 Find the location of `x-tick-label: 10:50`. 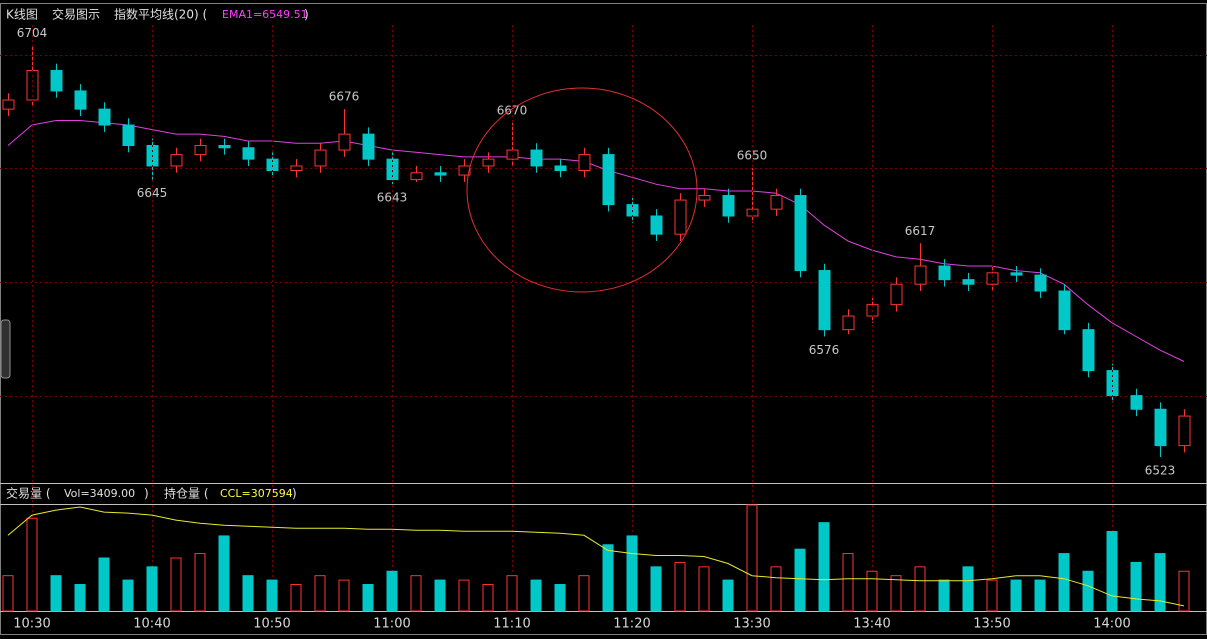

x-tick-label: 10:50 is located at coordinates (271, 624).